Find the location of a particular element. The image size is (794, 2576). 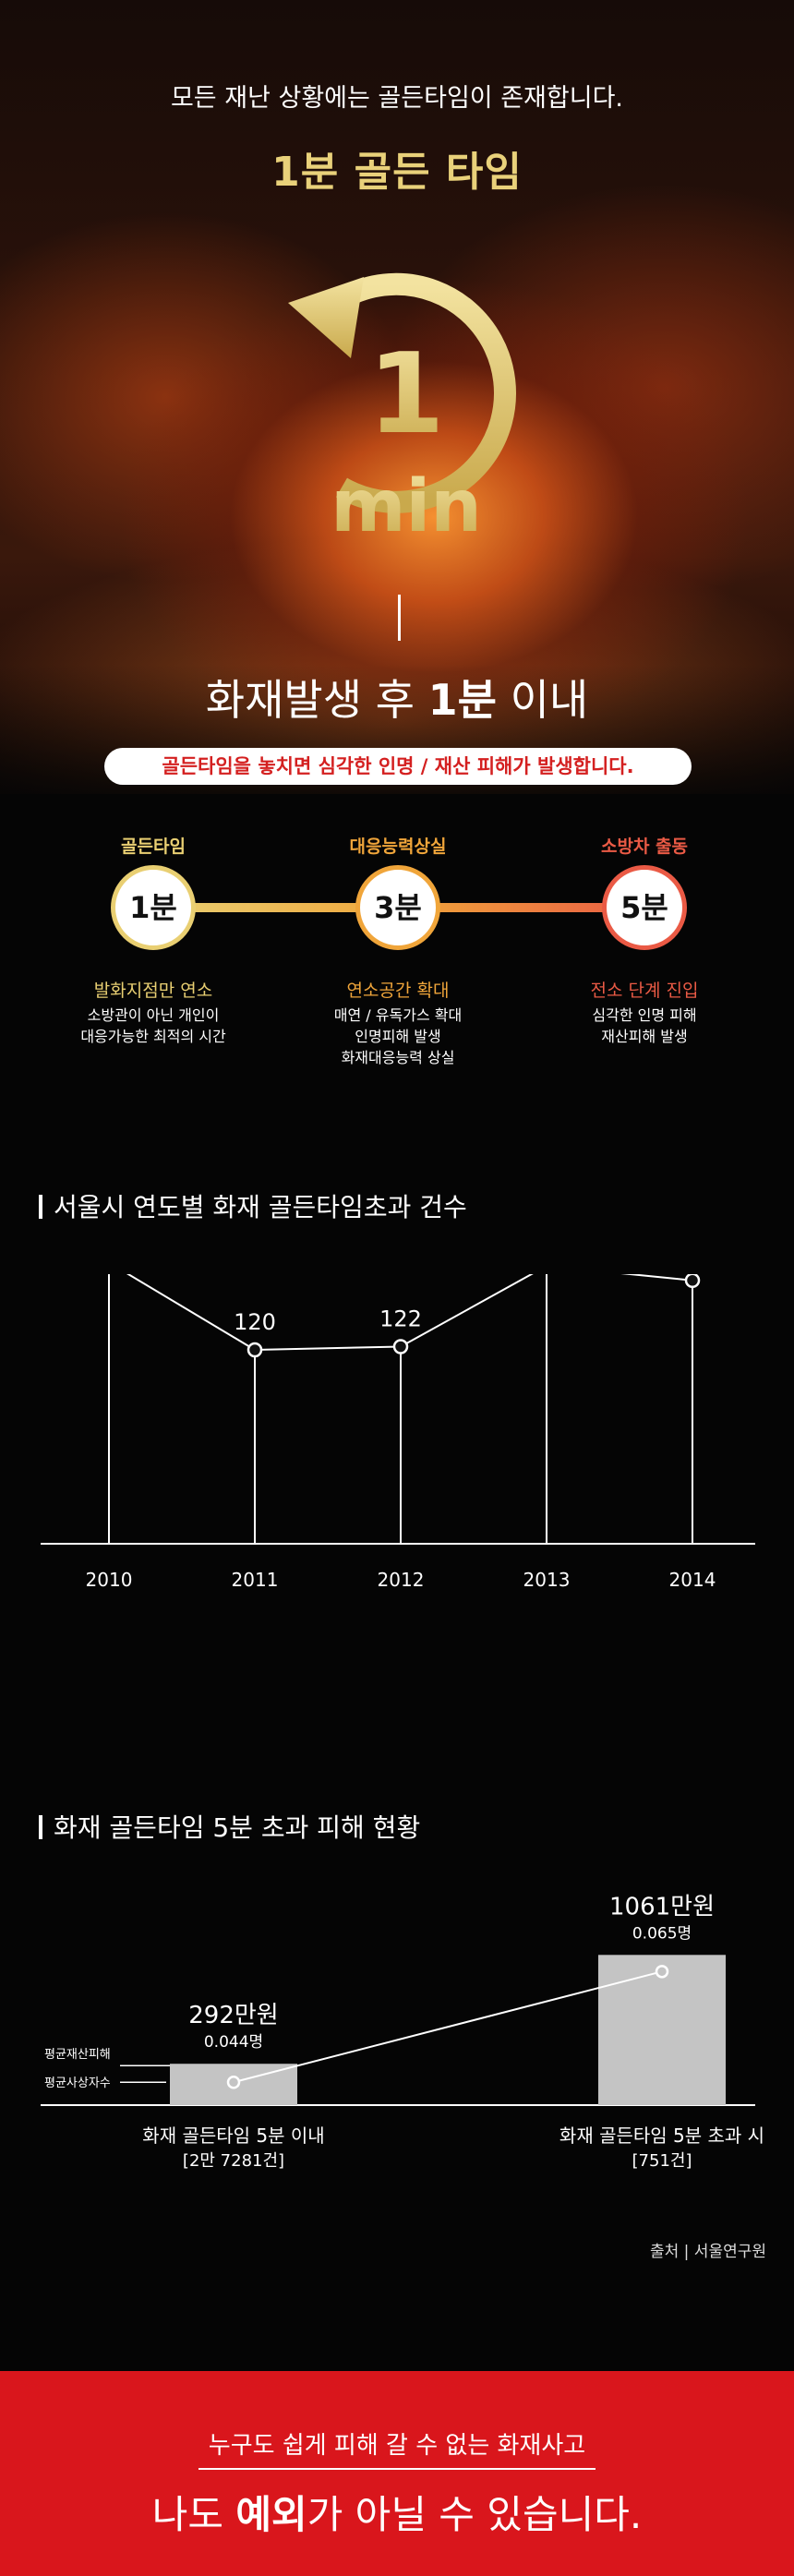

legend-property-label: 평균재산피해 is located at coordinates (77, 2055).